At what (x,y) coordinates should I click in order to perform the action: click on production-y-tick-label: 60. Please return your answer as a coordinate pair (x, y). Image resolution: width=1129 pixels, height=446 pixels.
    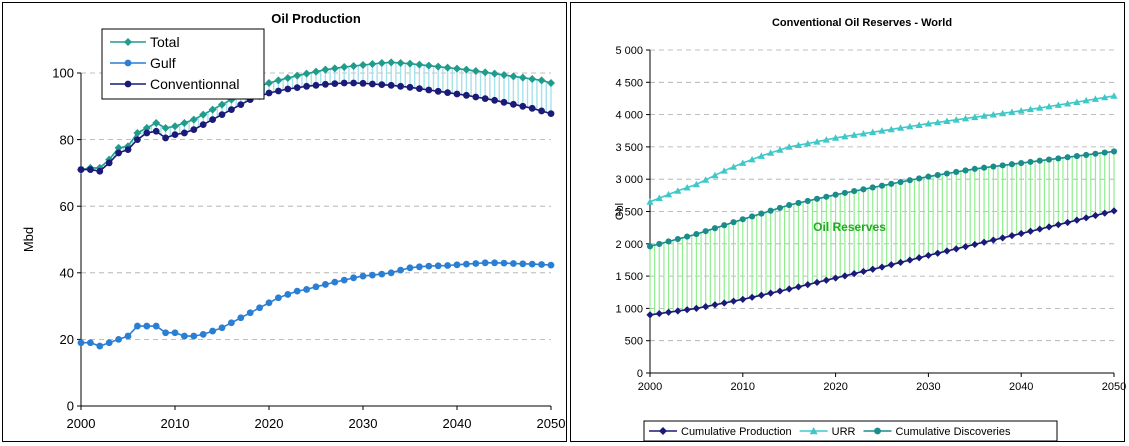
    Looking at the image, I should click on (67, 206).